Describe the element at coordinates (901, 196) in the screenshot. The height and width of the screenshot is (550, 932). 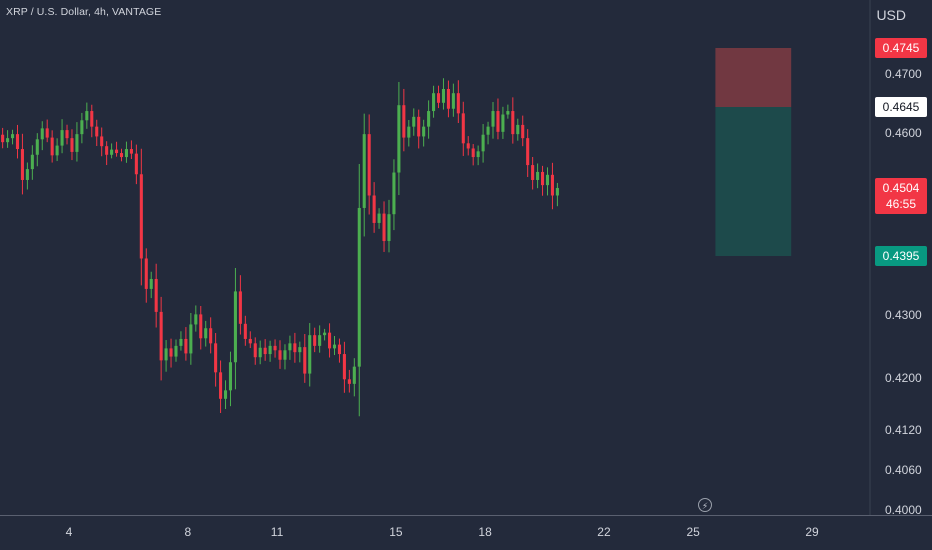
I see `price-badge-last: 0.4504 46:55` at that location.